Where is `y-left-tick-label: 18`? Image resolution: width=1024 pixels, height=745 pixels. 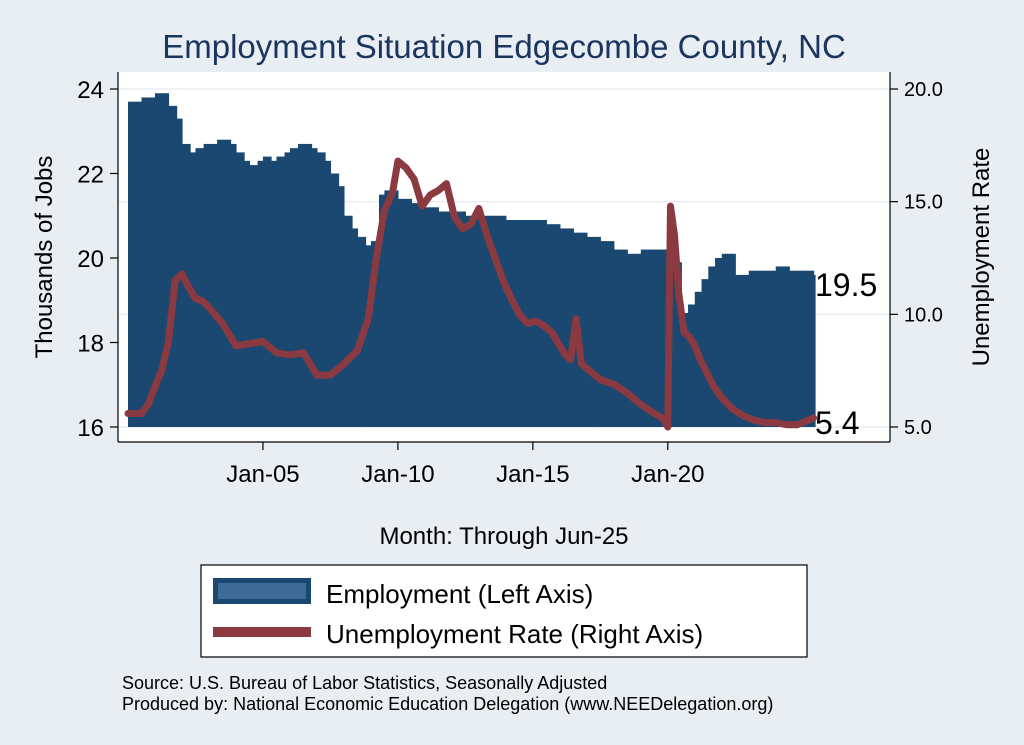 y-left-tick-label: 18 is located at coordinates (90, 344).